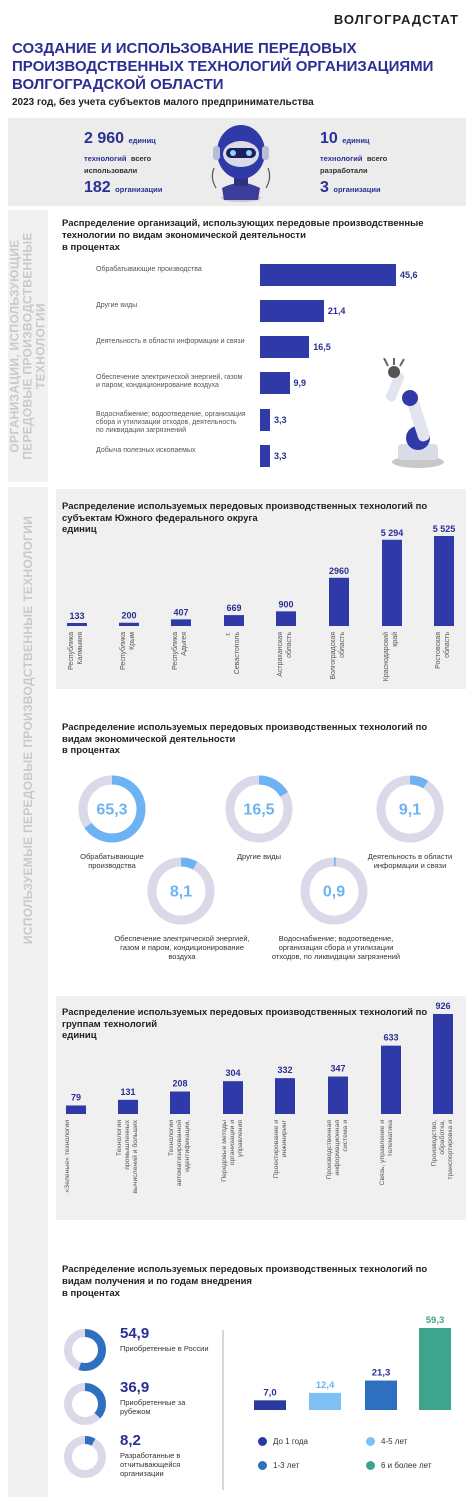  What do you see at coordinates (105, 158) in the screenshot?
I see `used-tech-text-1: технологий` at bounding box center [105, 158].